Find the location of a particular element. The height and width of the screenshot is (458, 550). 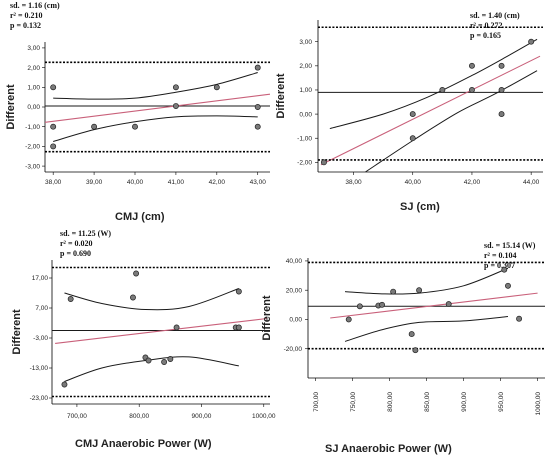

x-tick-label: 44,00 is located at coordinates (531, 182).